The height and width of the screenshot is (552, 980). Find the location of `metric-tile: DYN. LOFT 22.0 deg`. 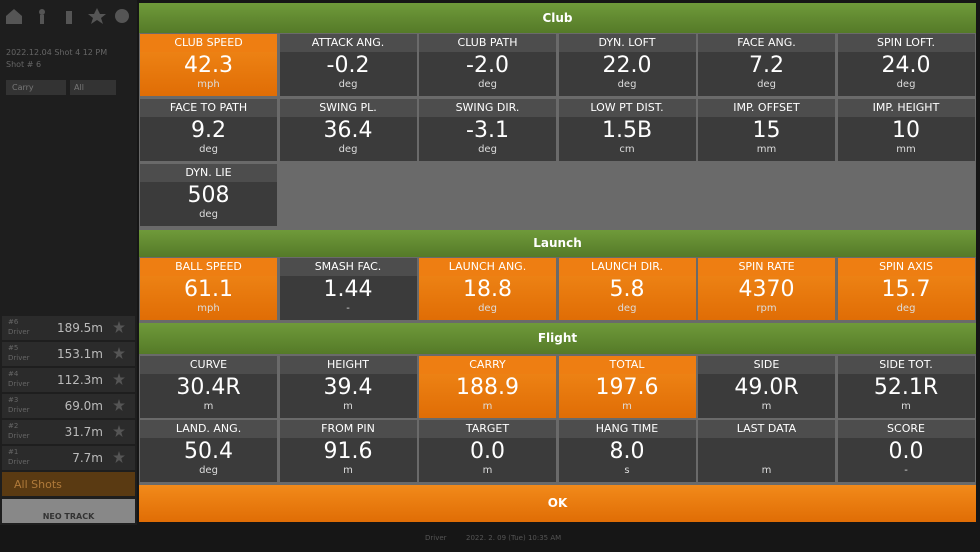

metric-tile: DYN. LOFT 22.0 deg is located at coordinates (627, 65).